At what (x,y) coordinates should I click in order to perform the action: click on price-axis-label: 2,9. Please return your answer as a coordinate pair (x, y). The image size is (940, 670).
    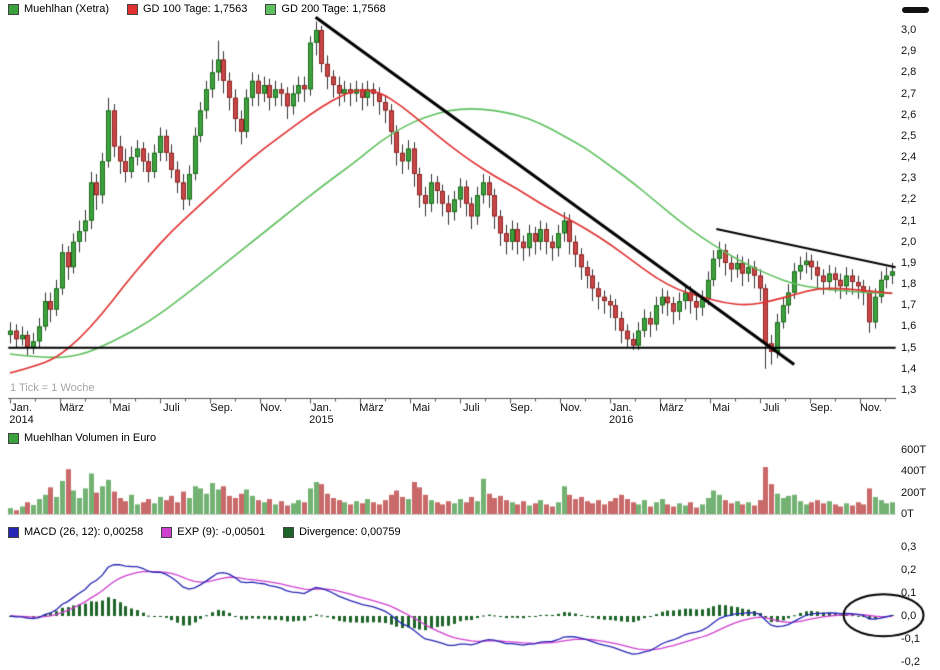
    Looking at the image, I should click on (909, 51).